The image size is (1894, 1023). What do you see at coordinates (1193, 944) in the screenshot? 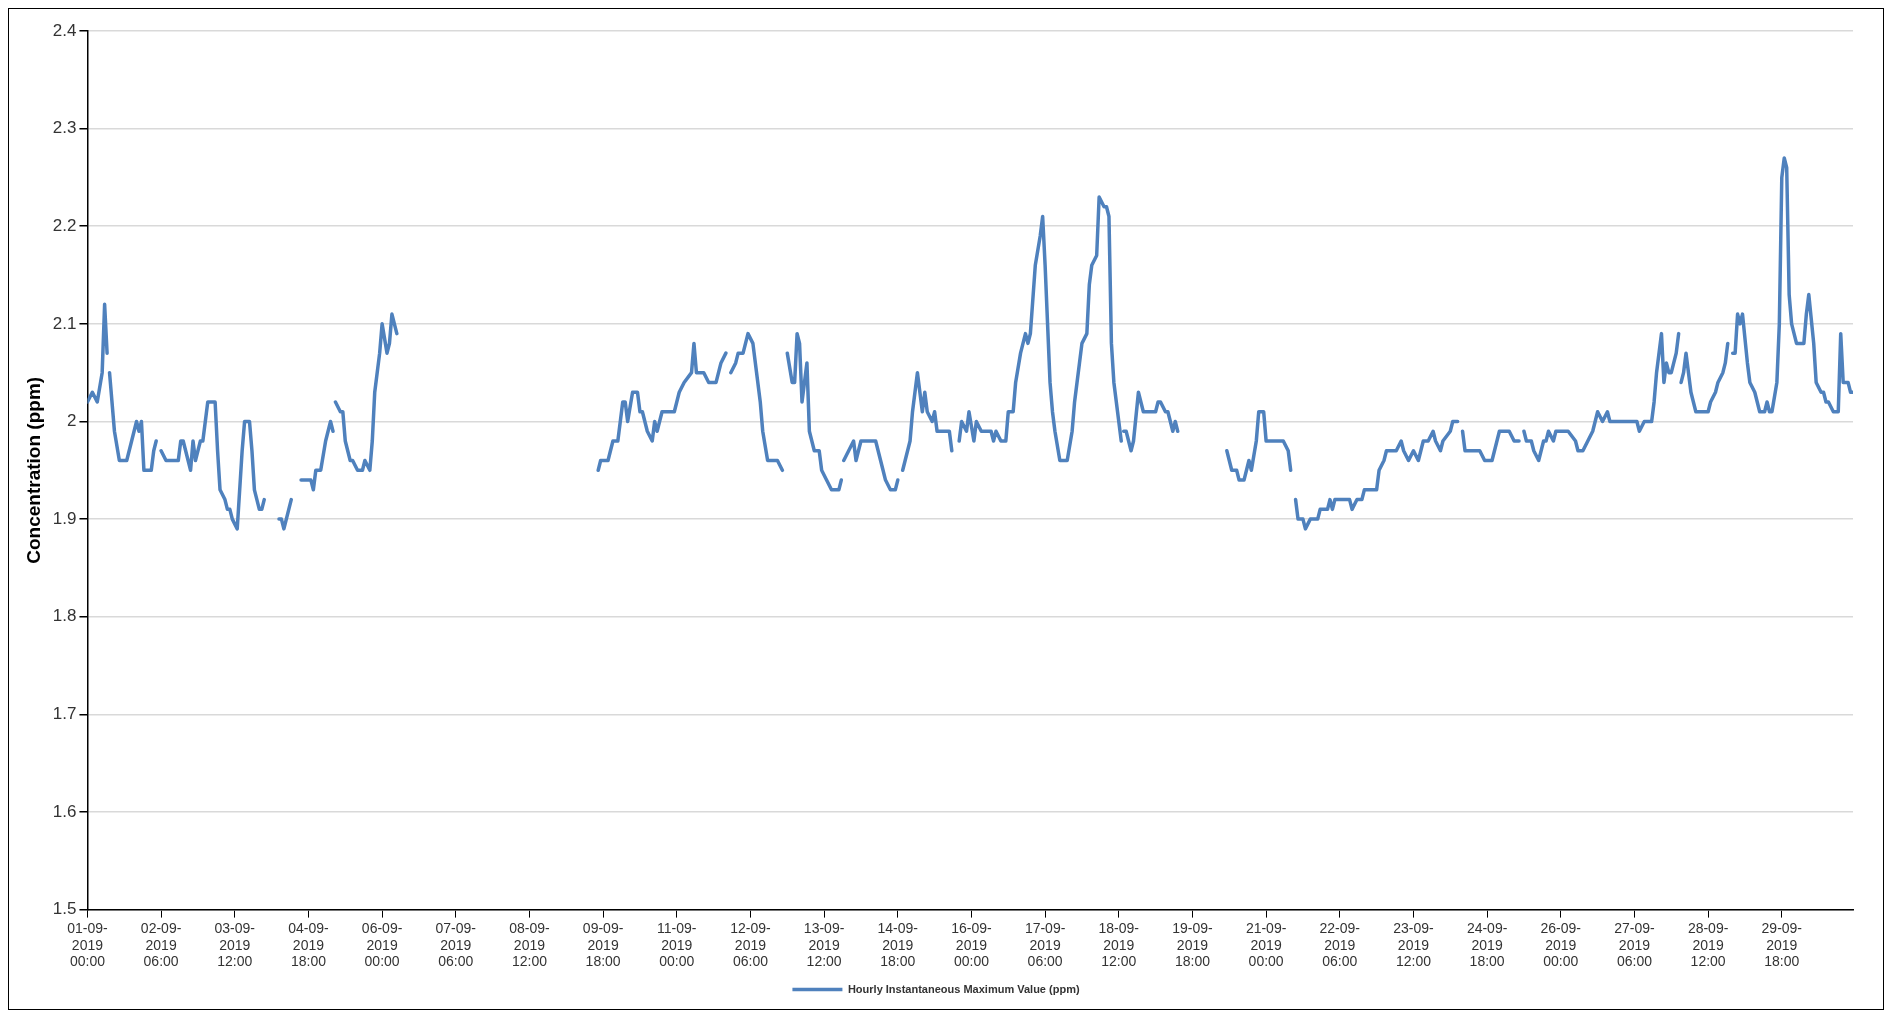
I see `x-tick-label: 19-09-2019 18:00` at bounding box center [1193, 944].